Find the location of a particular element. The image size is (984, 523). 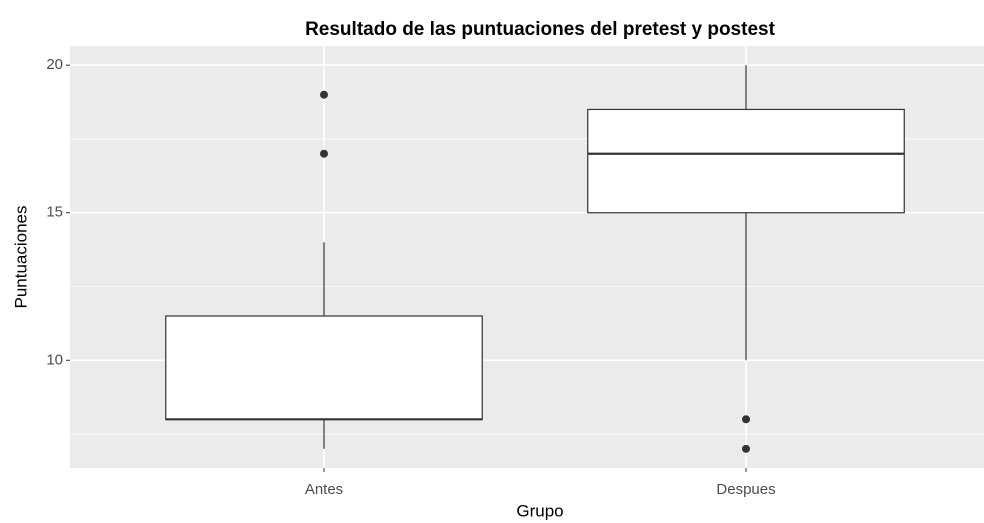

y-tick-label: 10 is located at coordinates (54, 359).